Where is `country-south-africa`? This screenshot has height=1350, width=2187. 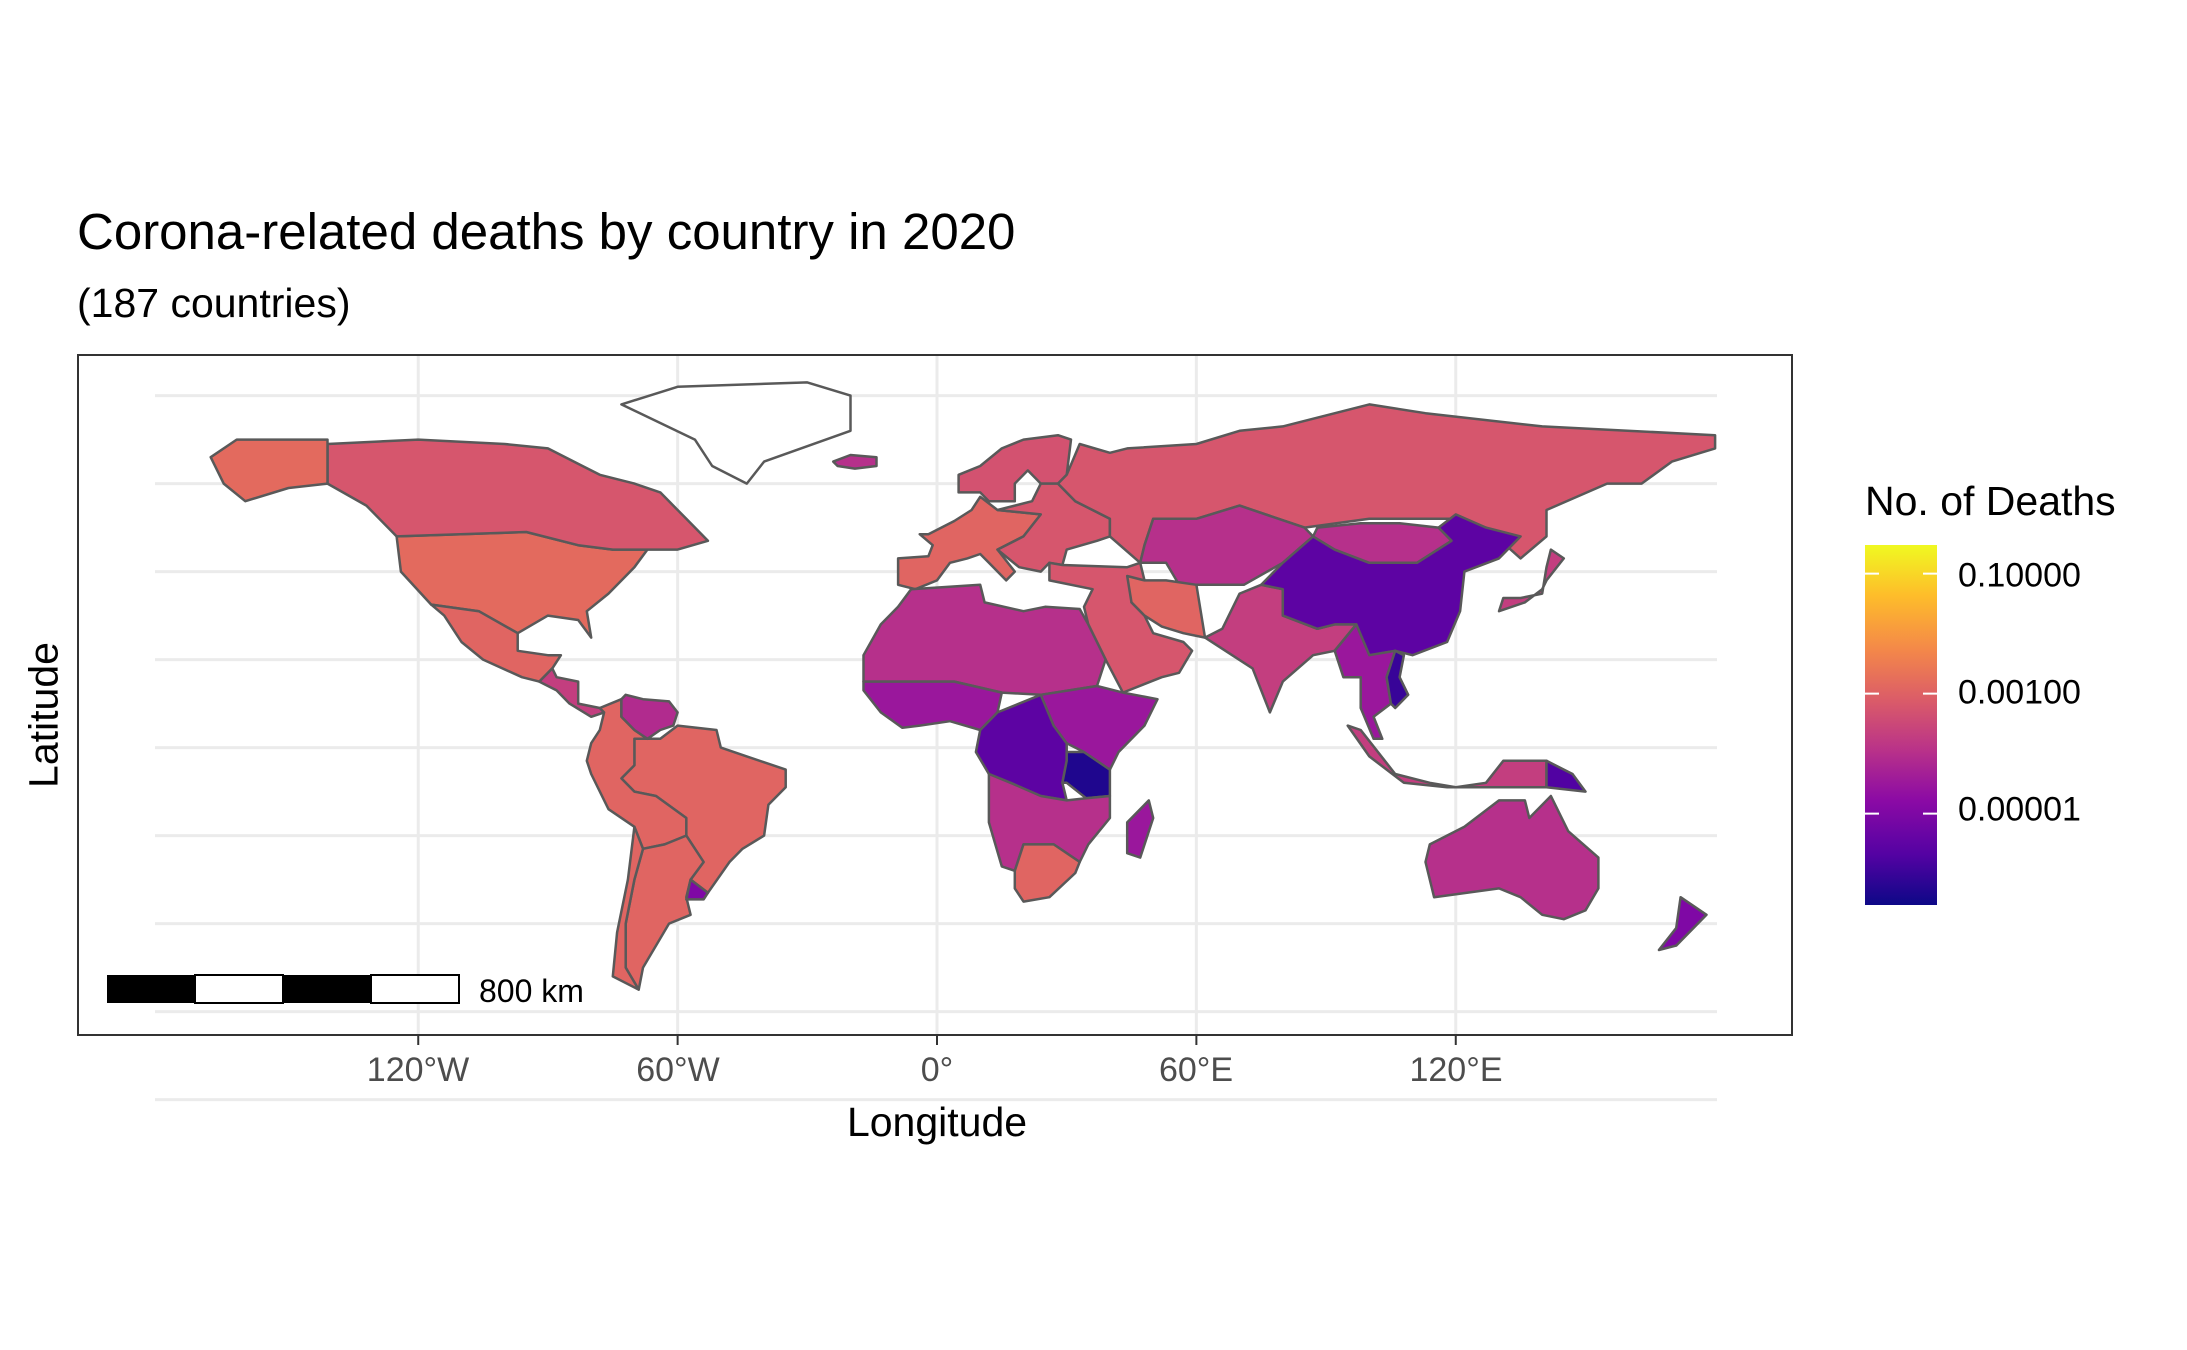 country-south-africa is located at coordinates (1047, 873).